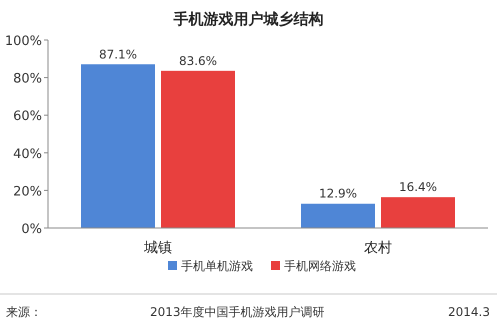  Describe the element at coordinates (320, 266) in the screenshot. I see `legend-label: 手机网络游戏` at that location.